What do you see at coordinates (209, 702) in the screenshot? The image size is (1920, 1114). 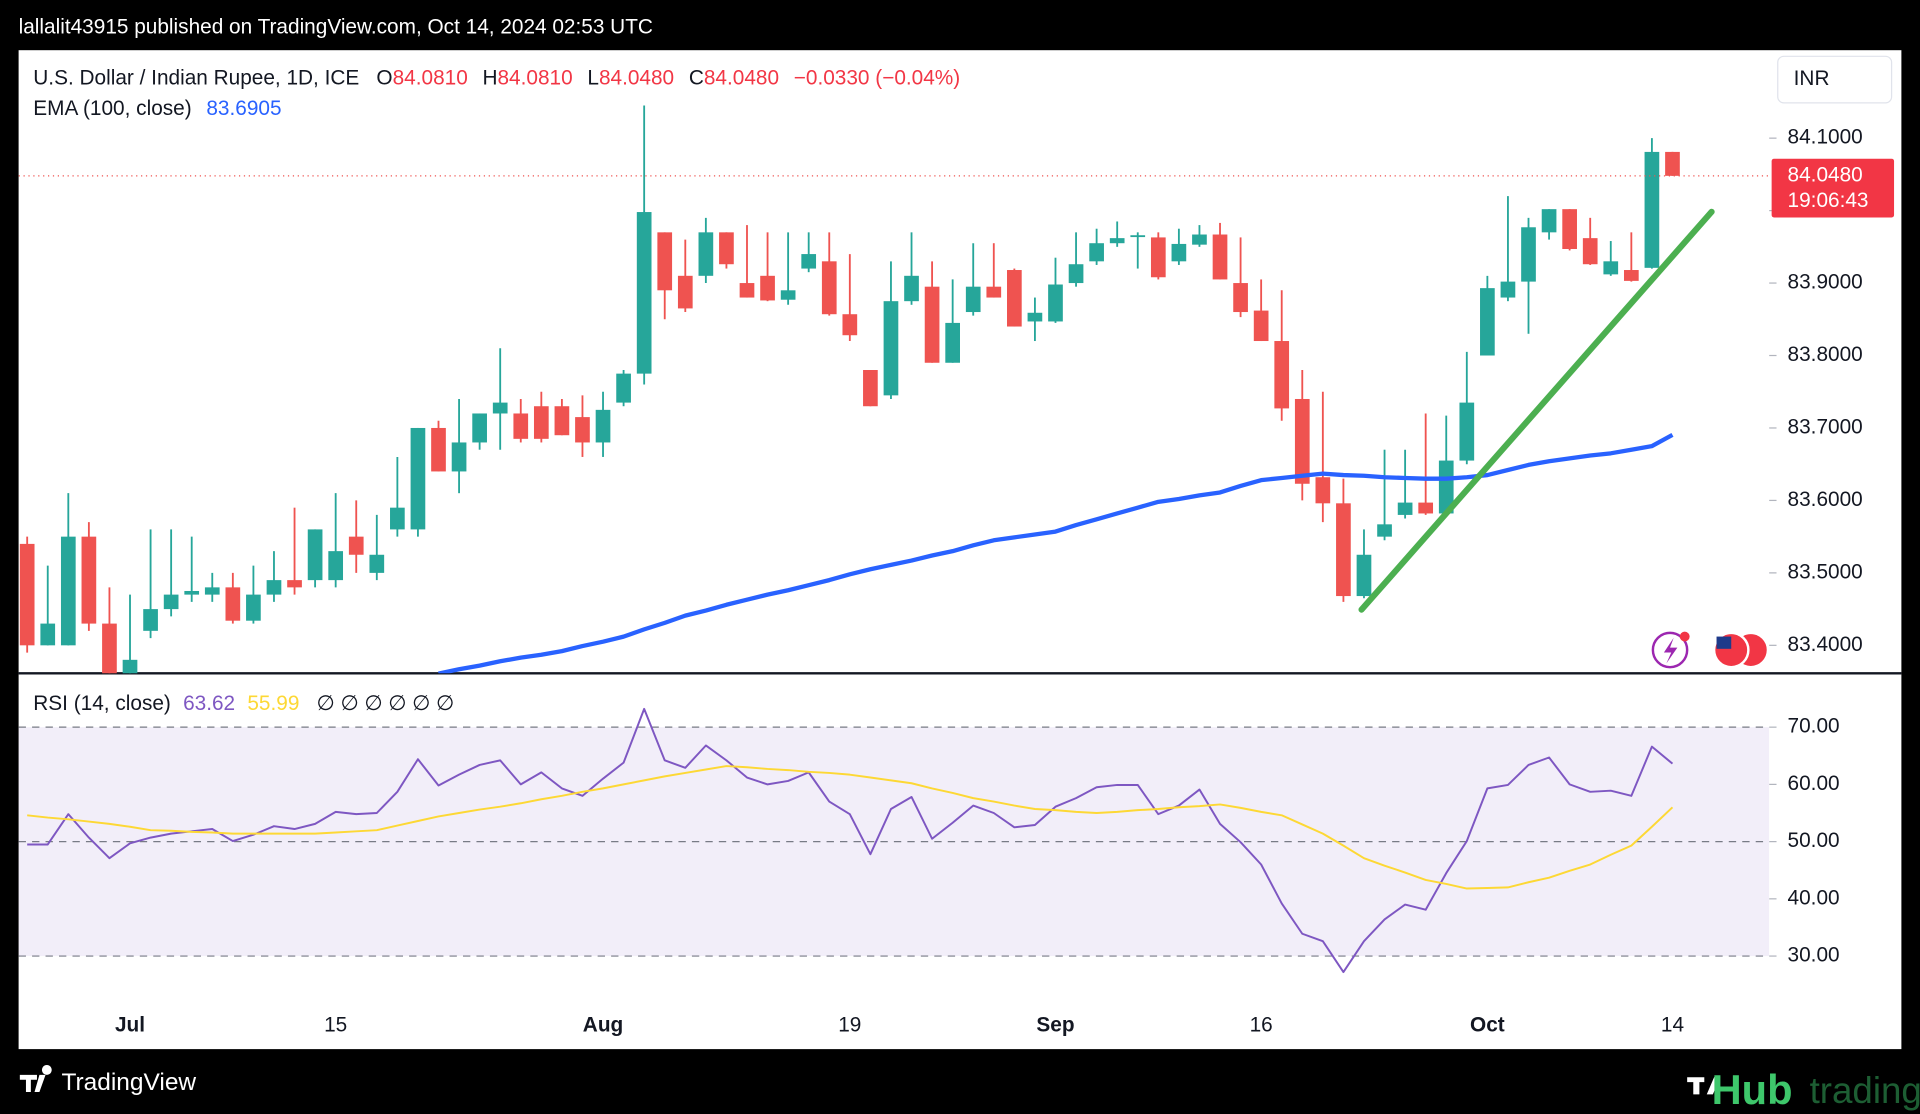 I see `legend-value: 63.62` at bounding box center [209, 702].